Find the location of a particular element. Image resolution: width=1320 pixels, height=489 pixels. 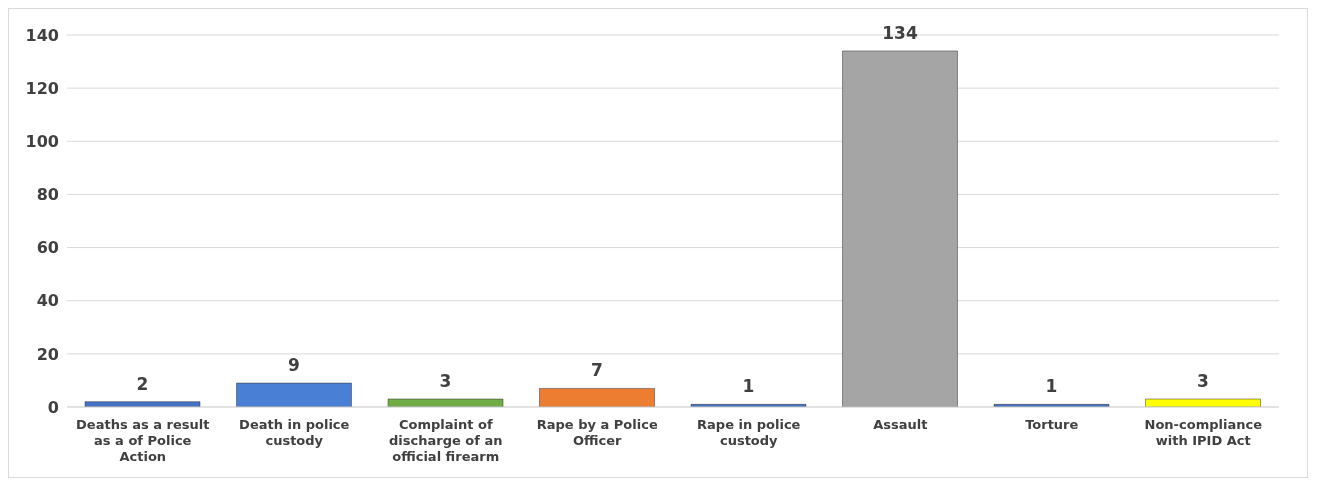

data-label: 2 is located at coordinates (142, 383).